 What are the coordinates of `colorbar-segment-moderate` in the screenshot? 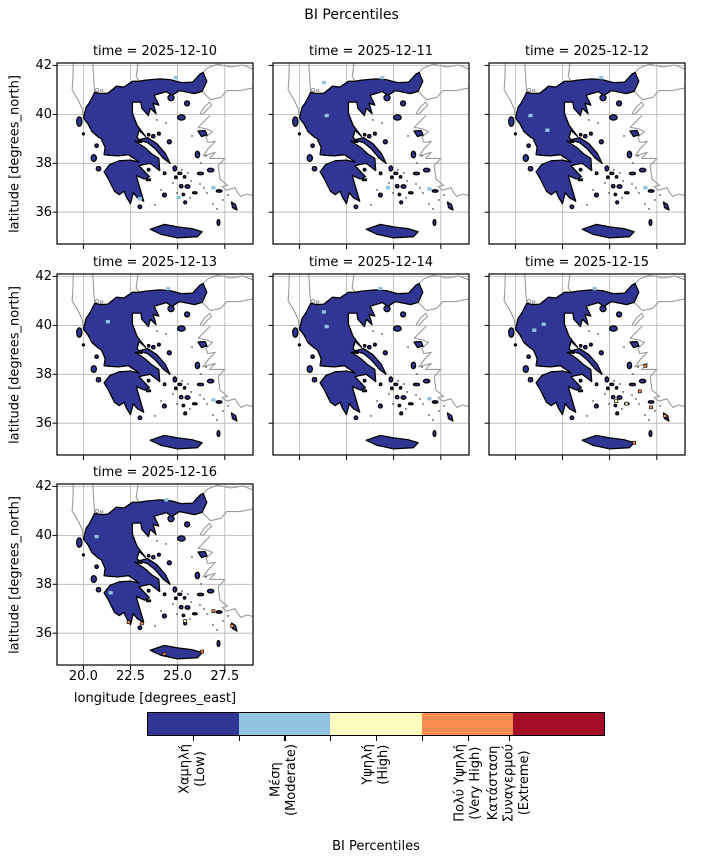 It's located at (285, 724).